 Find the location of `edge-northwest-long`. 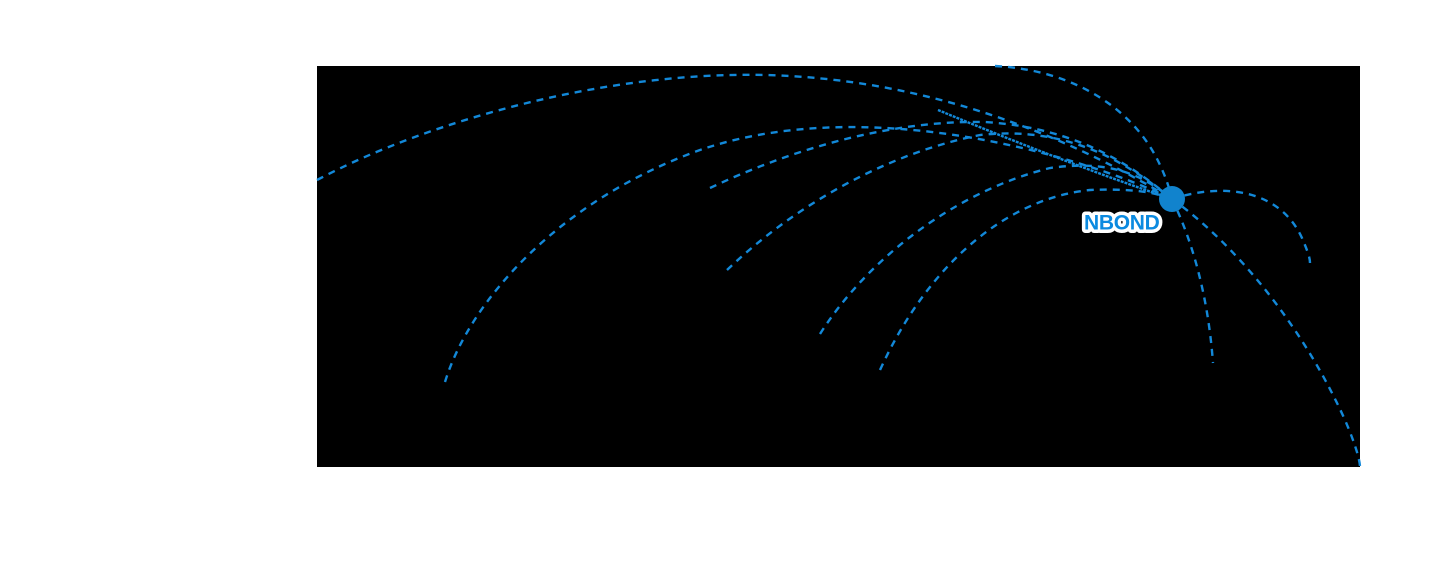

edge-northwest-long is located at coordinates (744, 137).